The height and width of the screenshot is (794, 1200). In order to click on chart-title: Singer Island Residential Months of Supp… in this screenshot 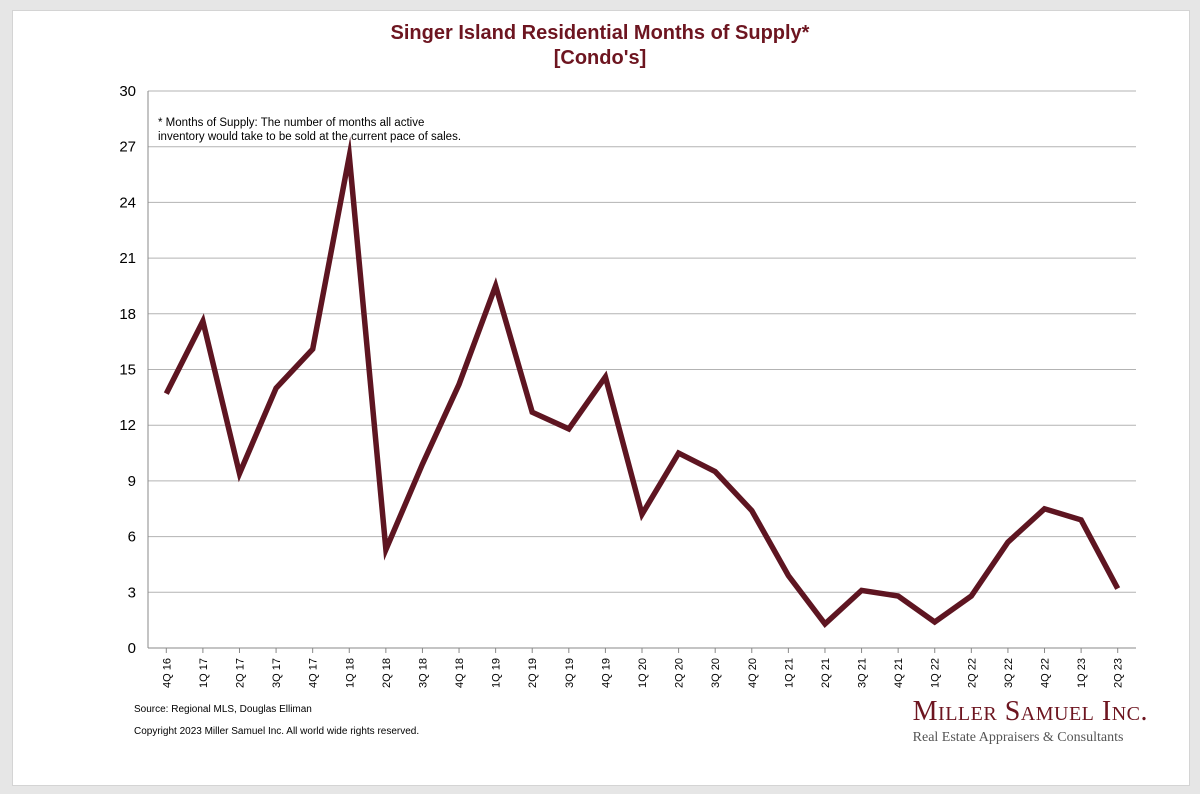, I will do `click(600, 33)`.